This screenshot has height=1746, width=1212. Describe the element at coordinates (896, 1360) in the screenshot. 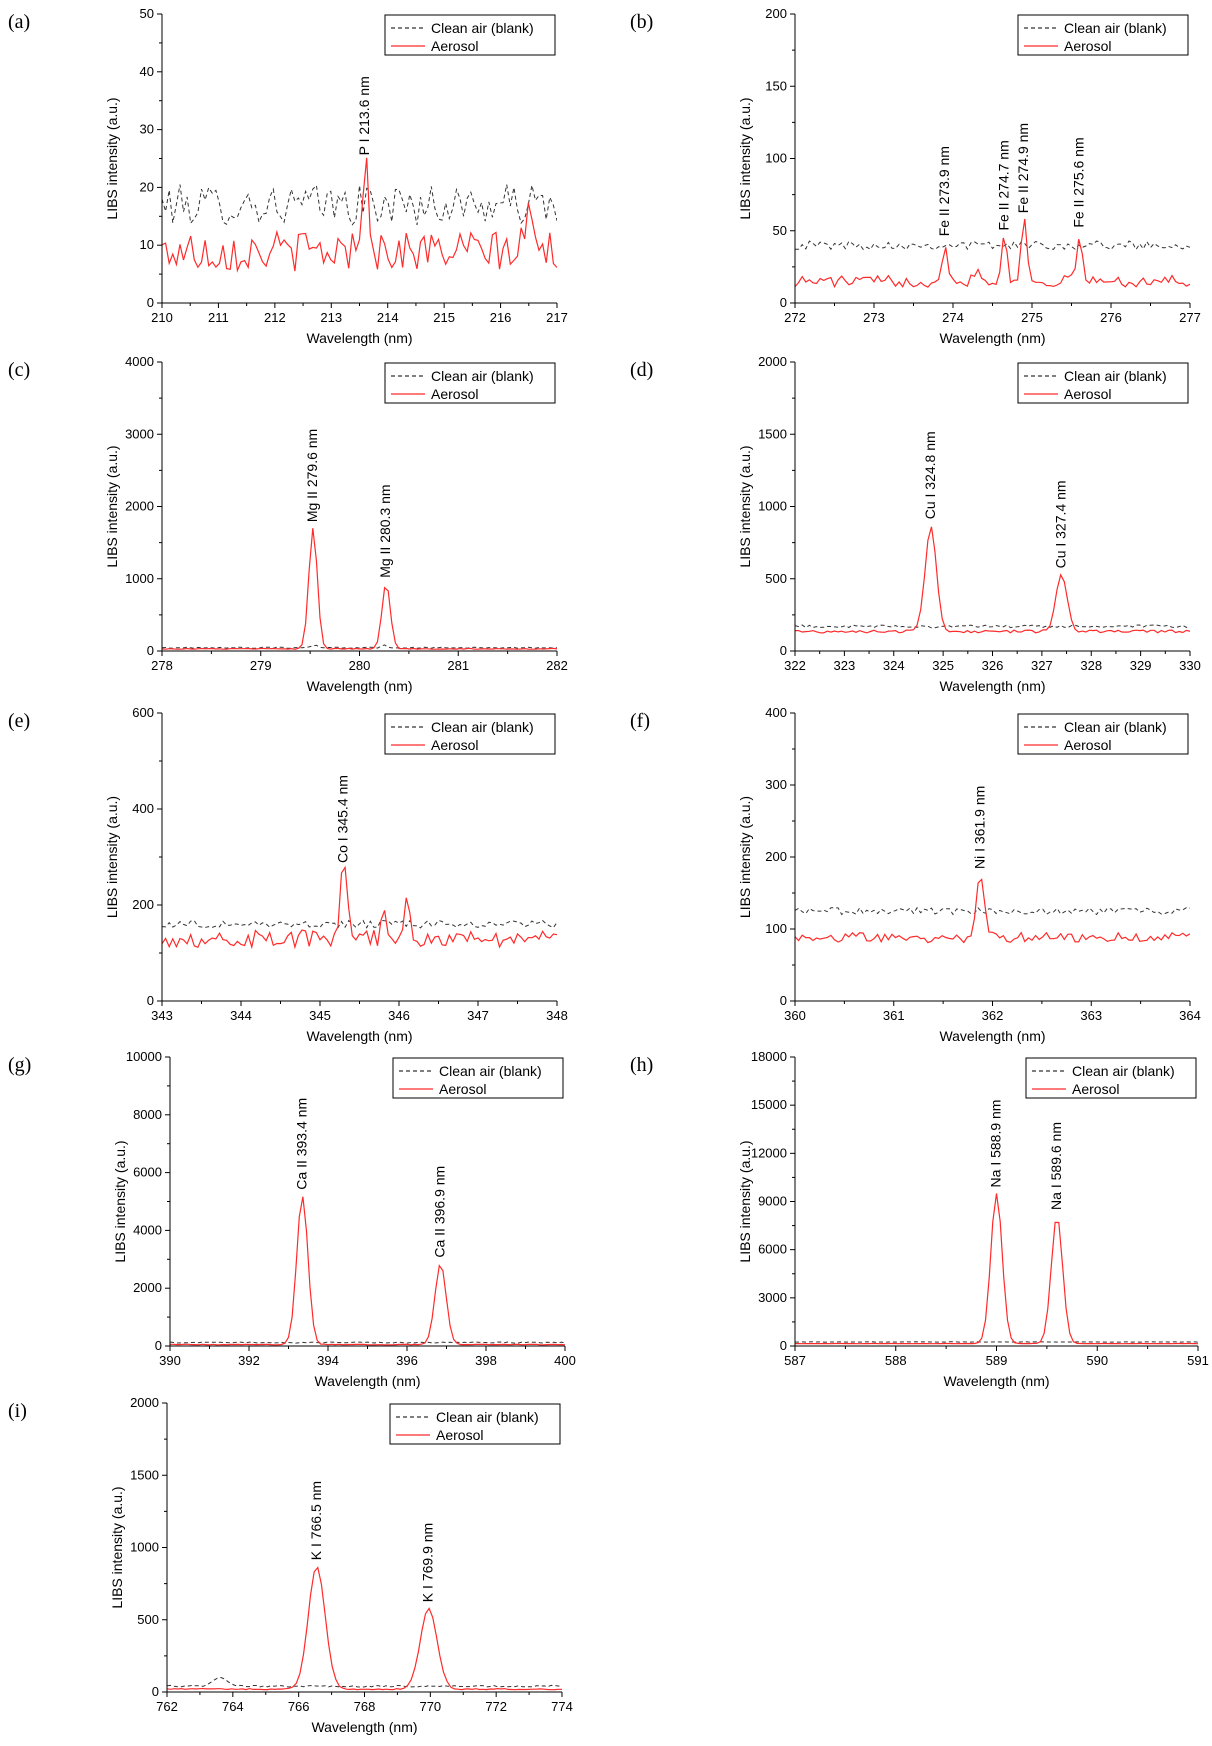

I see `x-tick-label: 588` at that location.